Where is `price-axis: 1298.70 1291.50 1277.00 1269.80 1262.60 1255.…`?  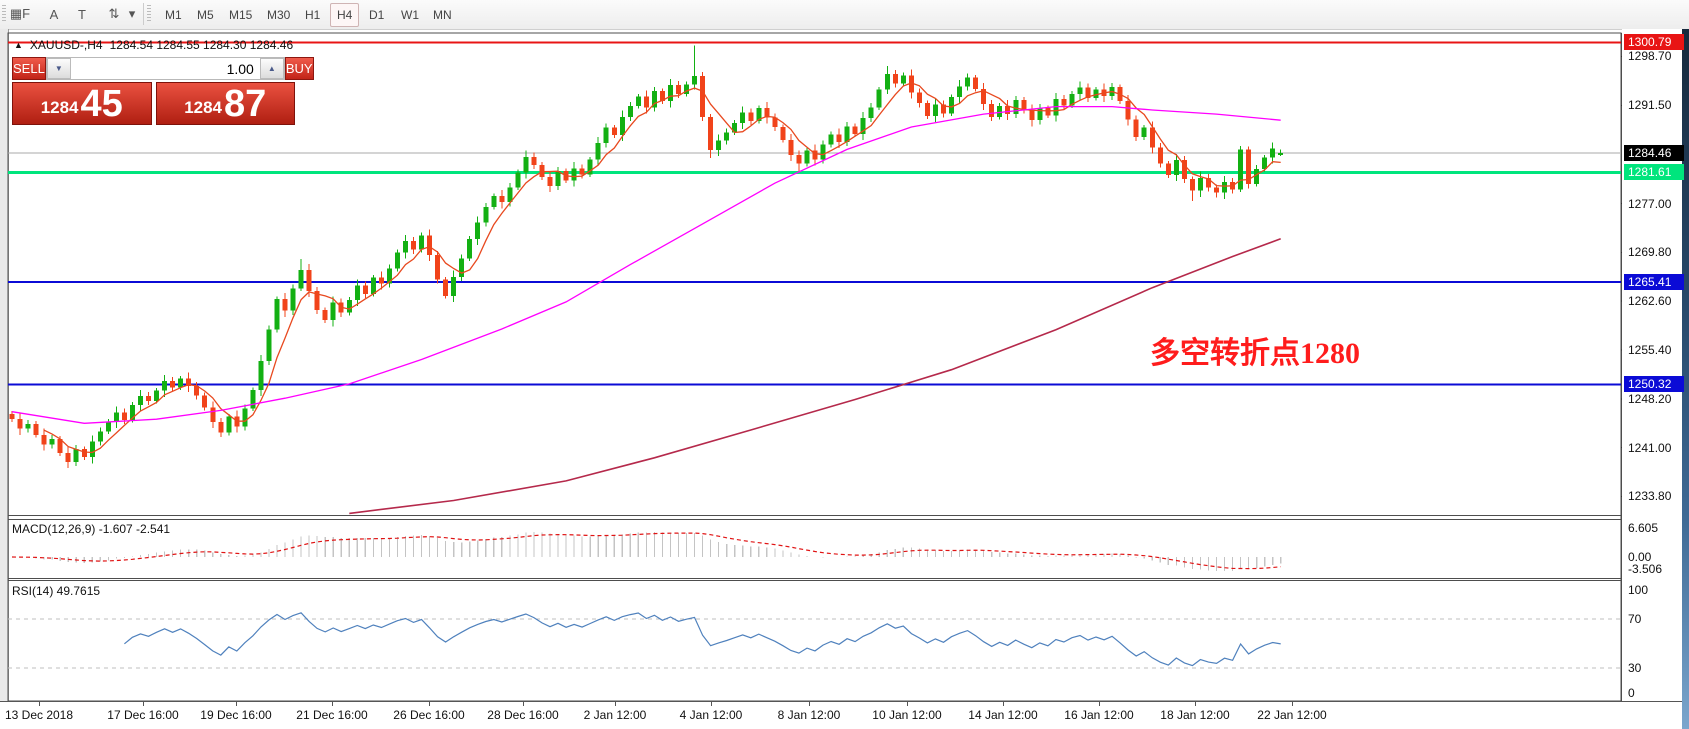
price-axis: 1298.70 1291.50 1277.00 1269.80 1262.60 1255.… is located at coordinates (1653, 365).